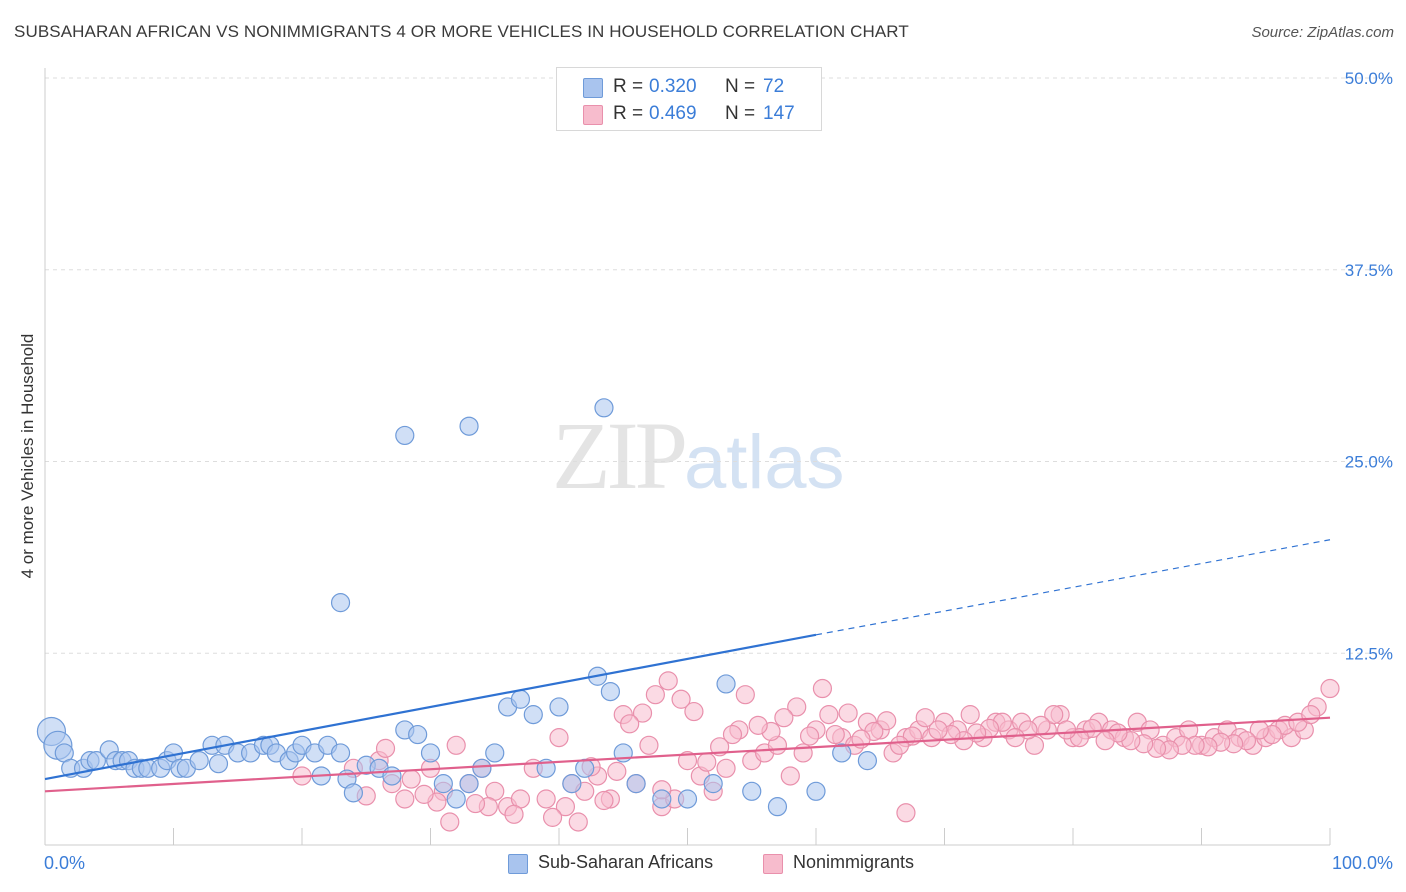 This screenshot has height=892, width=1406. I want to click on correlation-legend: R = 0.320 N = 72 R = 0.469 N = 147, so click(689, 99).